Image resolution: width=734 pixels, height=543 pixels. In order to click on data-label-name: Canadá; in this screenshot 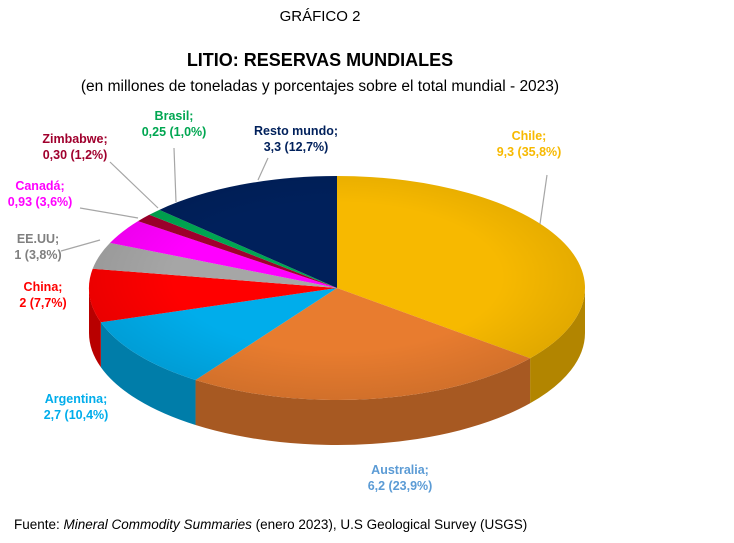, I will do `click(39, 186)`.